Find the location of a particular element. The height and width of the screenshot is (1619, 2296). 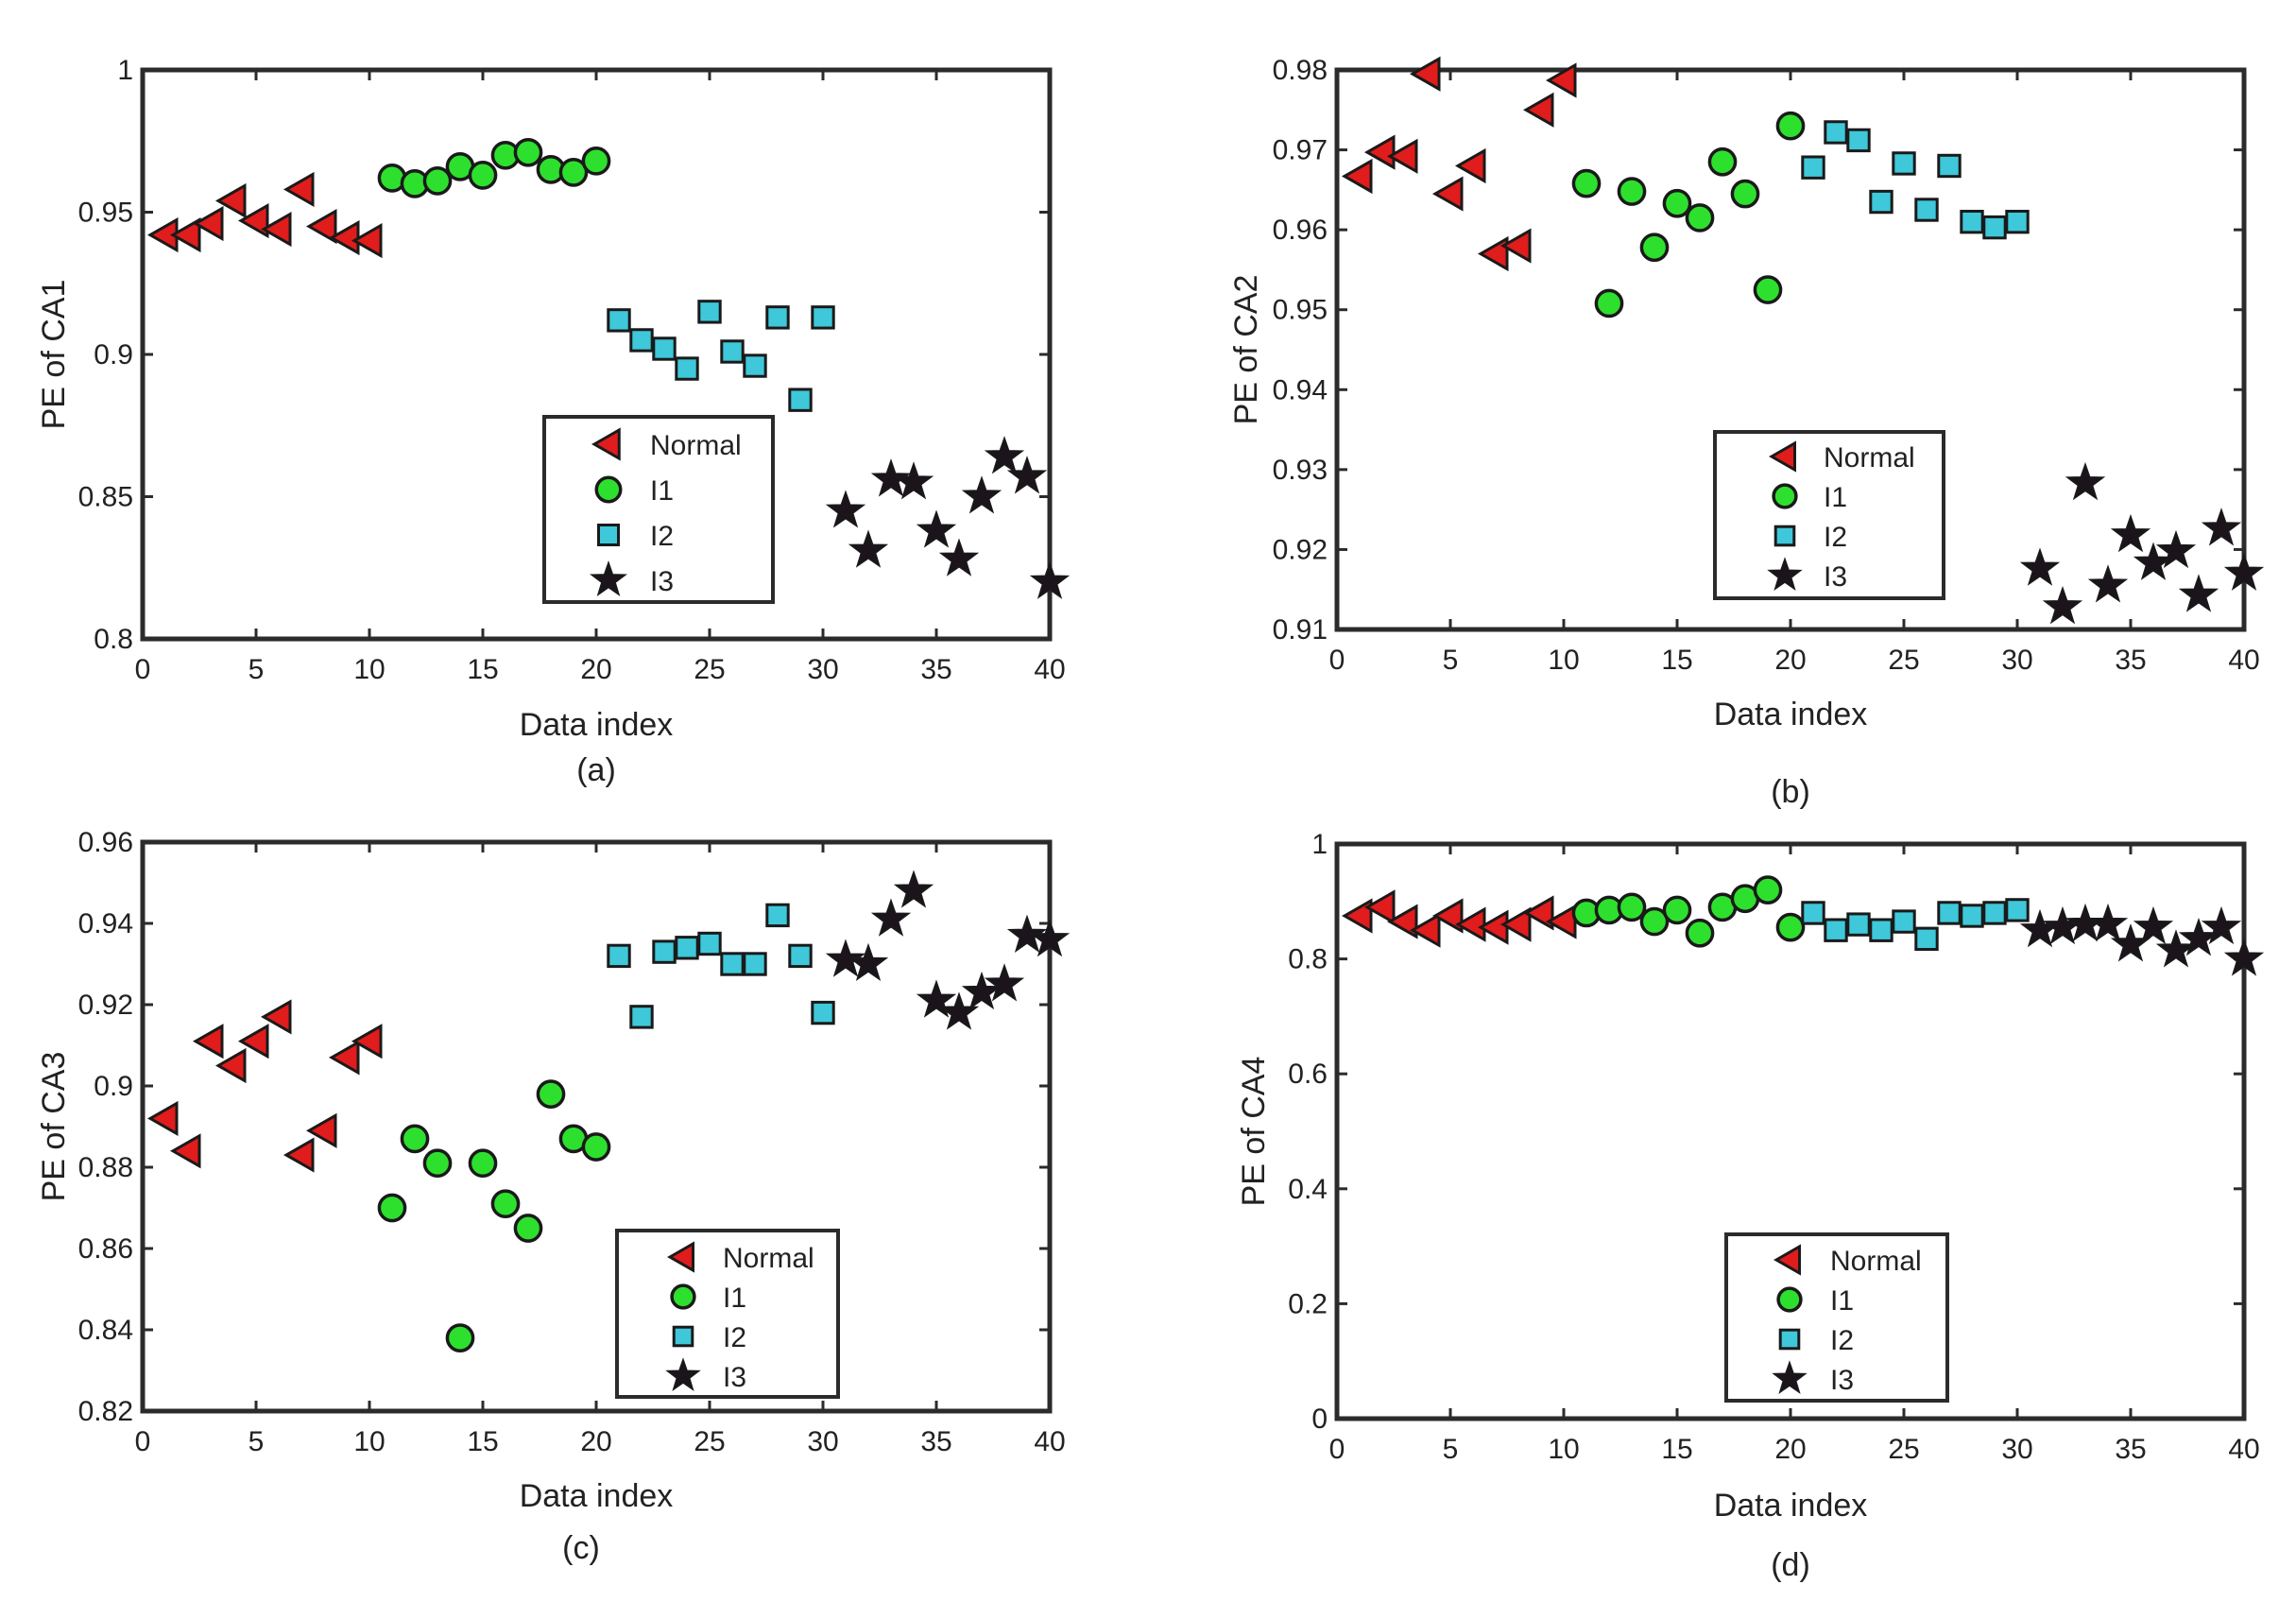

series-normal-d is located at coordinates (1459, 918).